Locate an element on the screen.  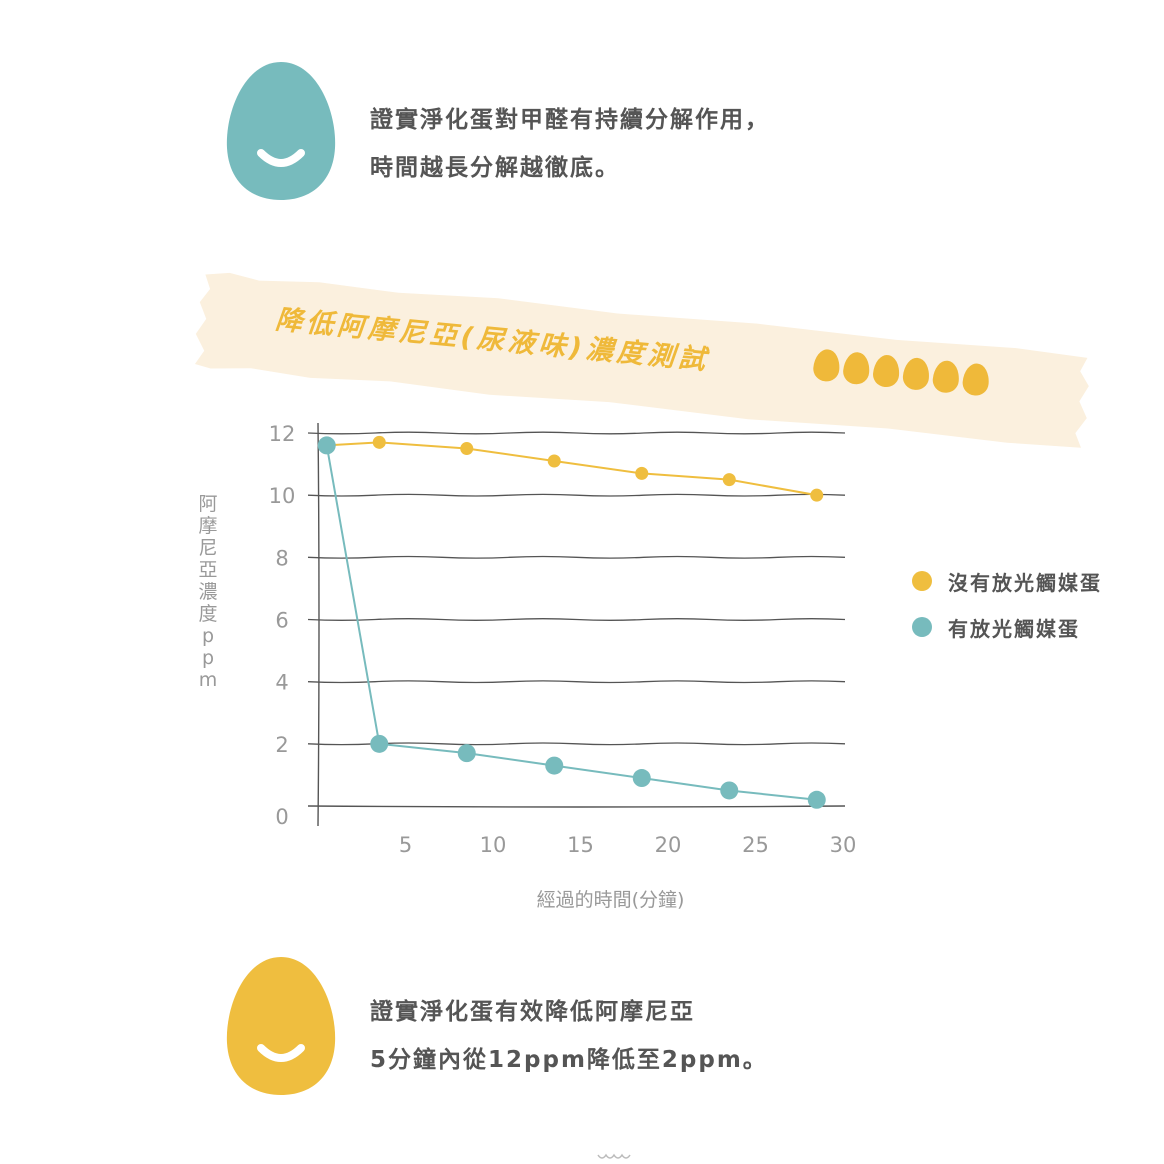
legend-label-no-egg: 沒有放光觸媒蛋 is located at coordinates (1025, 582).